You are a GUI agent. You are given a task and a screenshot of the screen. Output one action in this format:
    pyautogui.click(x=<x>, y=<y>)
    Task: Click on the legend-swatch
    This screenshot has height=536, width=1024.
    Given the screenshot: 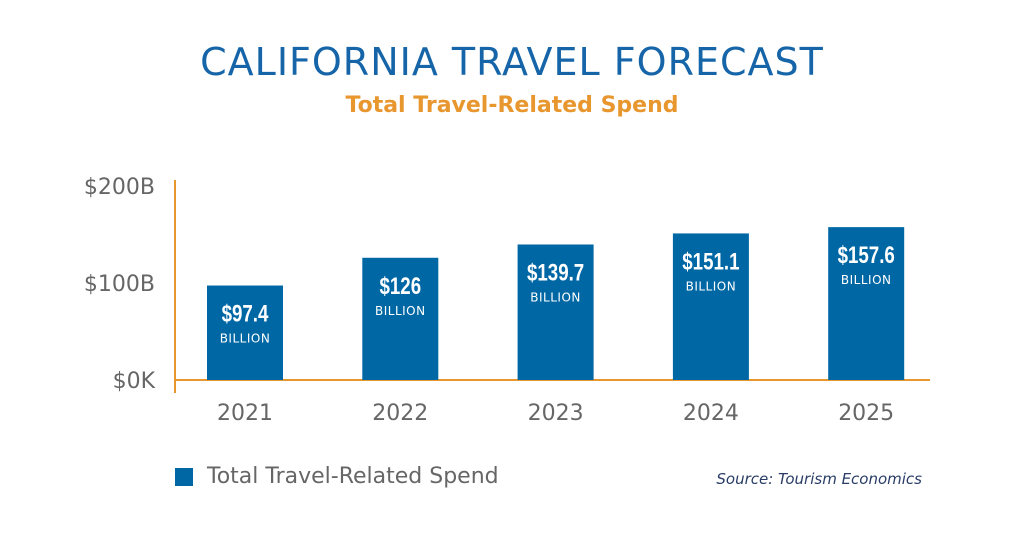 What is the action you would take?
    pyautogui.click(x=184, y=476)
    